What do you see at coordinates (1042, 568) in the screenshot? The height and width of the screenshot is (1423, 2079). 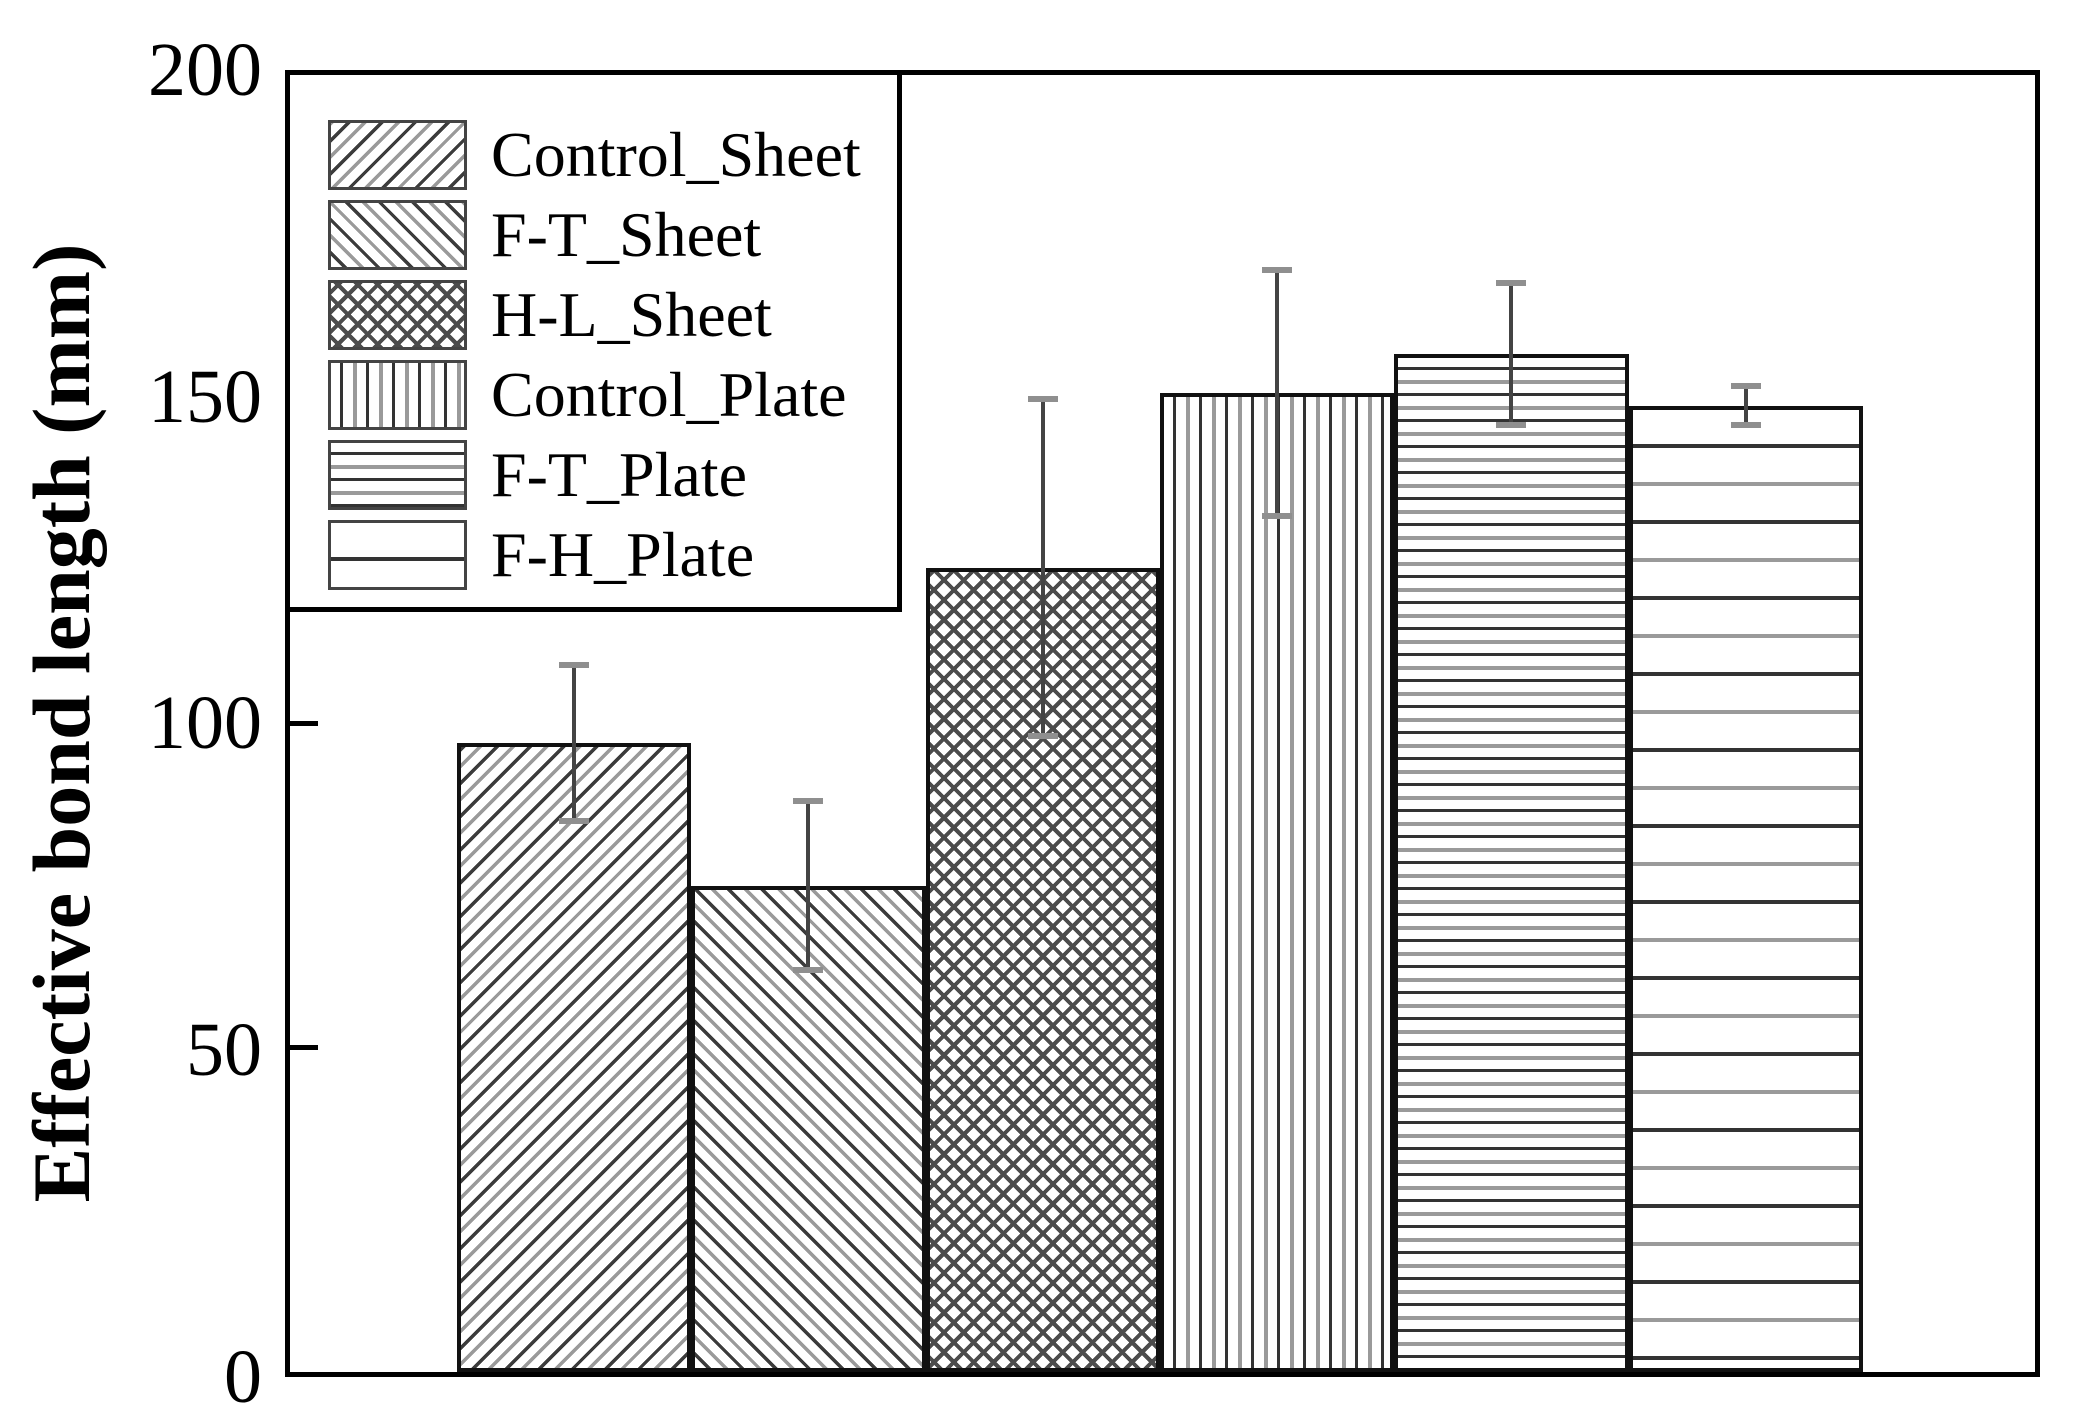 I see `error-bar-stem-H-L_Sheet` at bounding box center [1042, 568].